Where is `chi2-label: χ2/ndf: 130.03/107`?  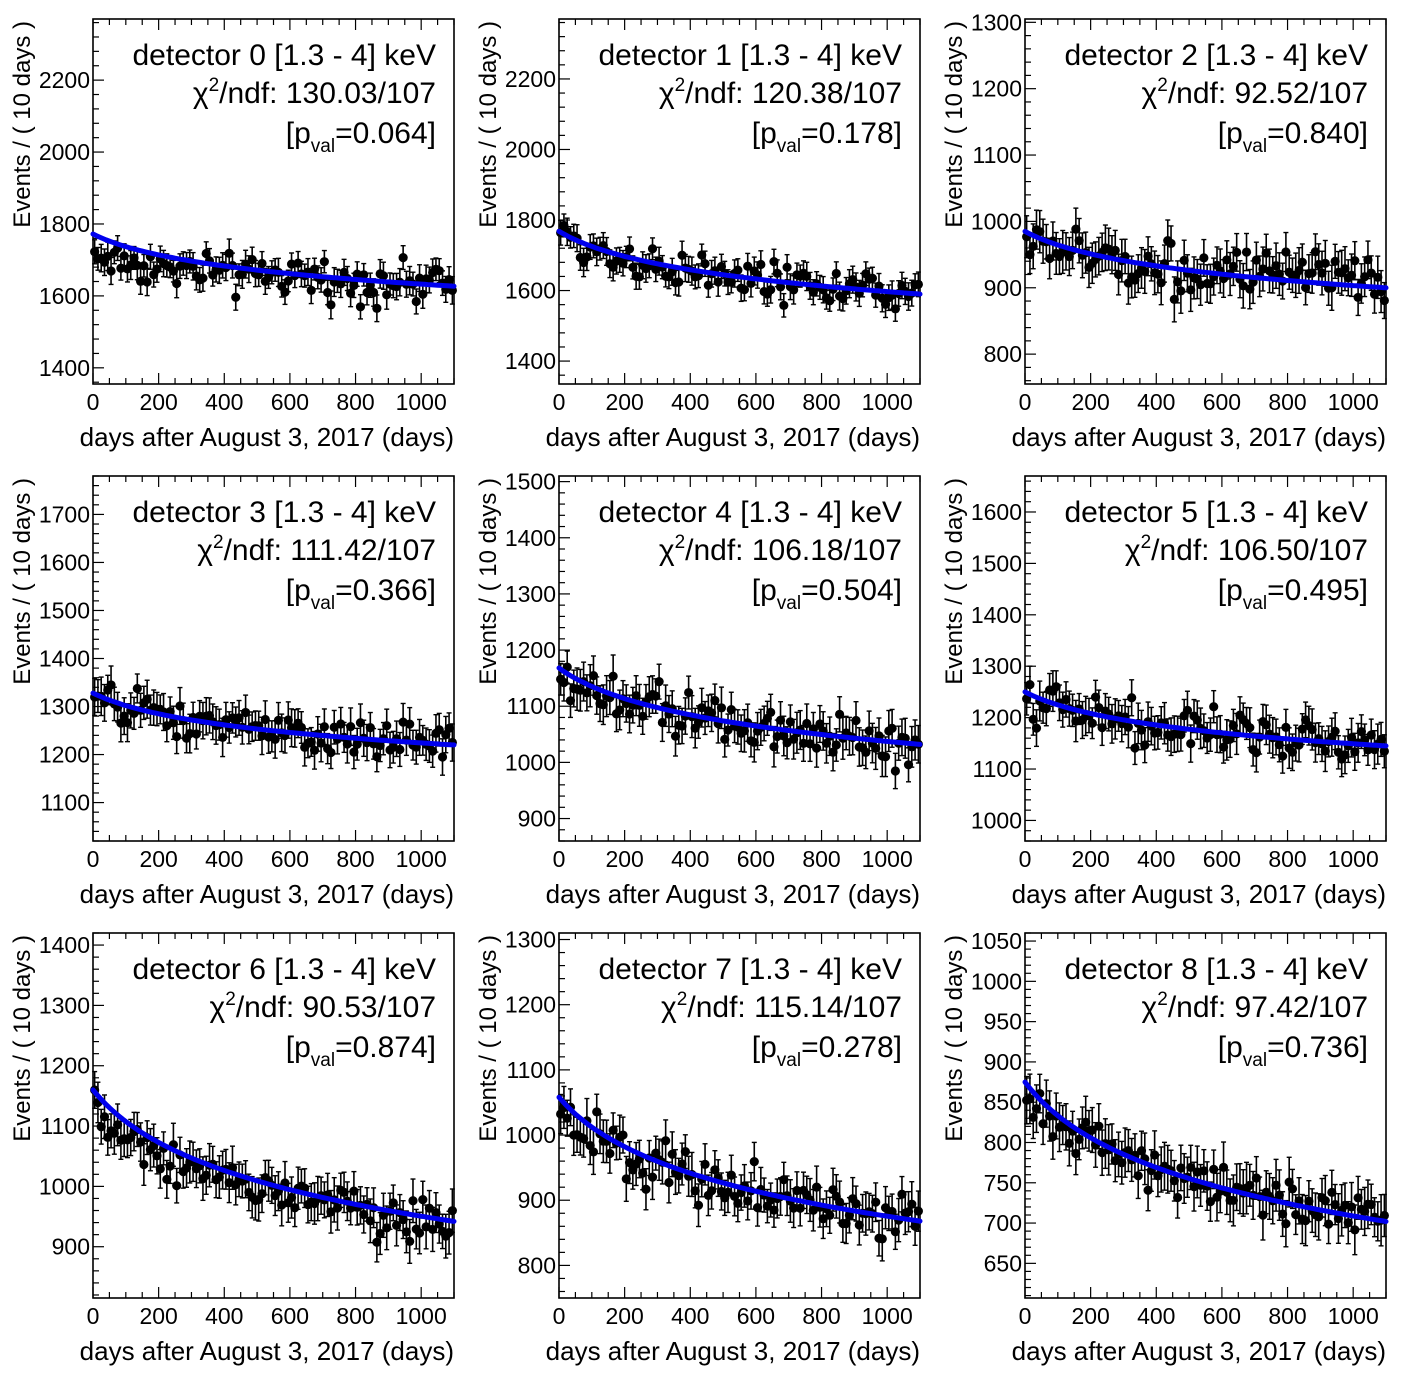
chi2-label: χ2/ndf: 130.03/107 is located at coordinates (314, 92).